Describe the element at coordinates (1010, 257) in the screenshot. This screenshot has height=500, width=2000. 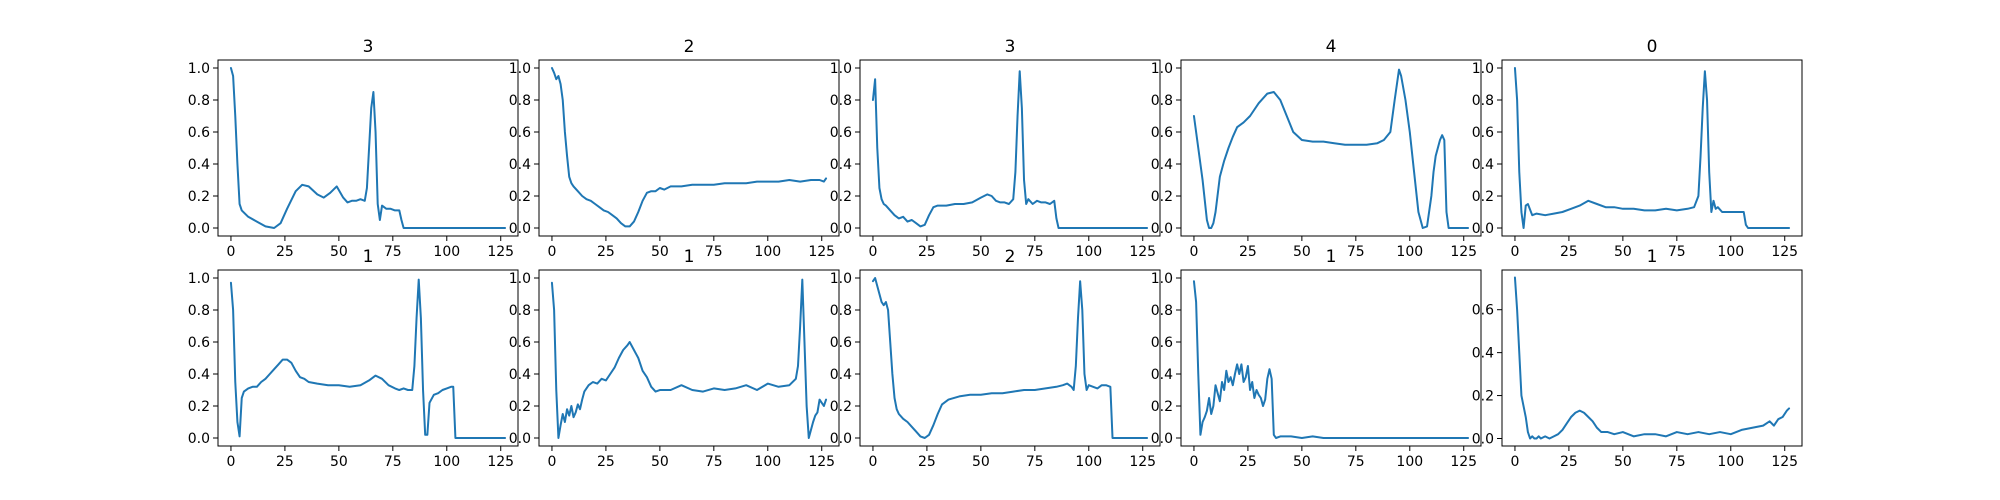
I see `panel-title: 2` at that location.